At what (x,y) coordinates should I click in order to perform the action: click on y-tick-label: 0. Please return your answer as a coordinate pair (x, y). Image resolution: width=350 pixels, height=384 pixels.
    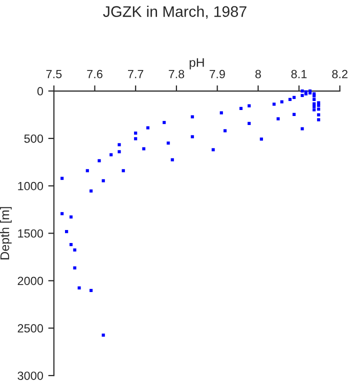
    Looking at the image, I should click on (40, 91).